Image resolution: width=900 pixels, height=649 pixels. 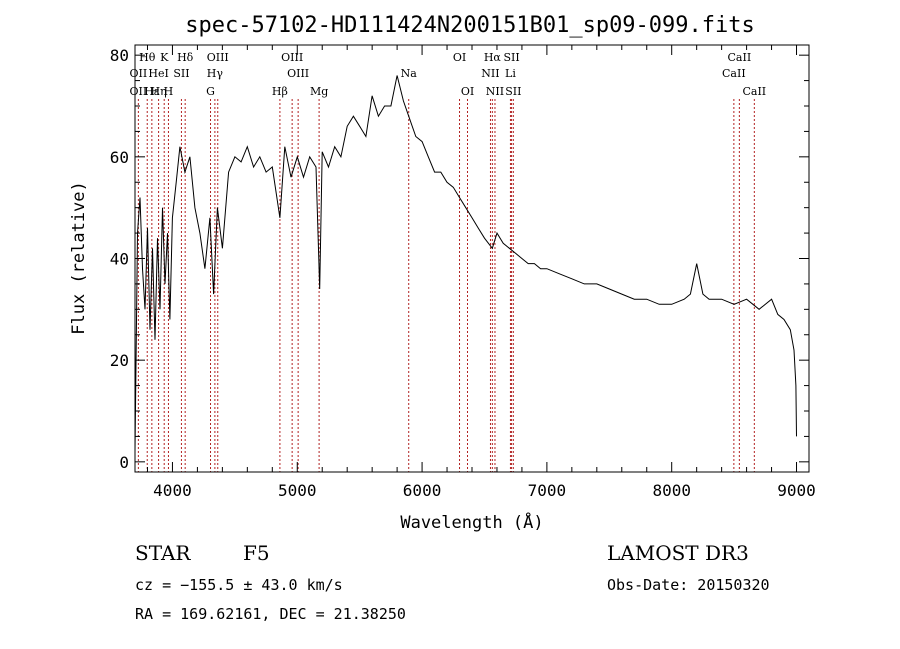 I want to click on y-tick-label: 60, so click(x=119, y=157).